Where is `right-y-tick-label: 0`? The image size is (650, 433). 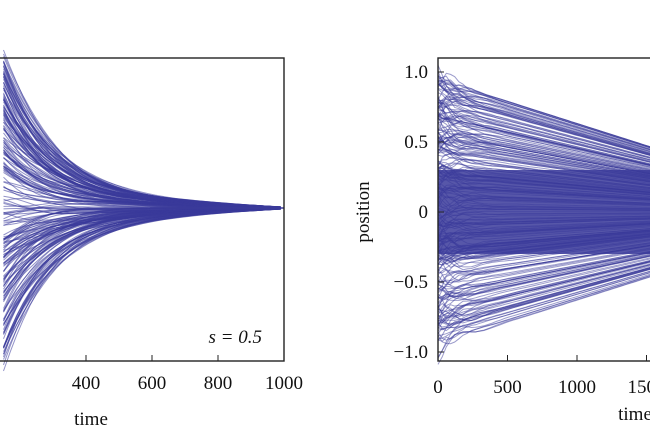 right-y-tick-label: 0 is located at coordinates (424, 212).